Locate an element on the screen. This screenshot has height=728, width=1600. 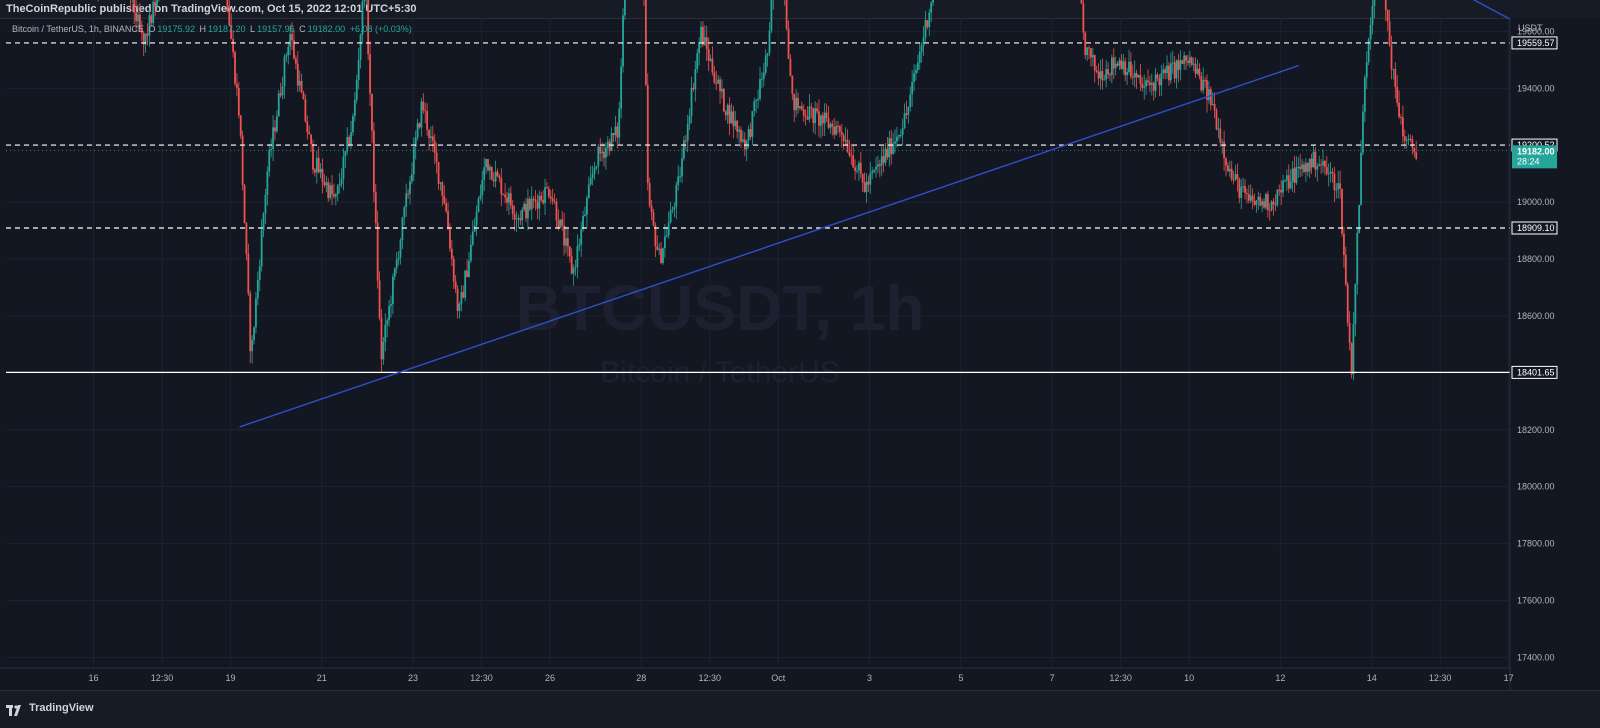
level-price-tag is located at coordinates (1534, 228).